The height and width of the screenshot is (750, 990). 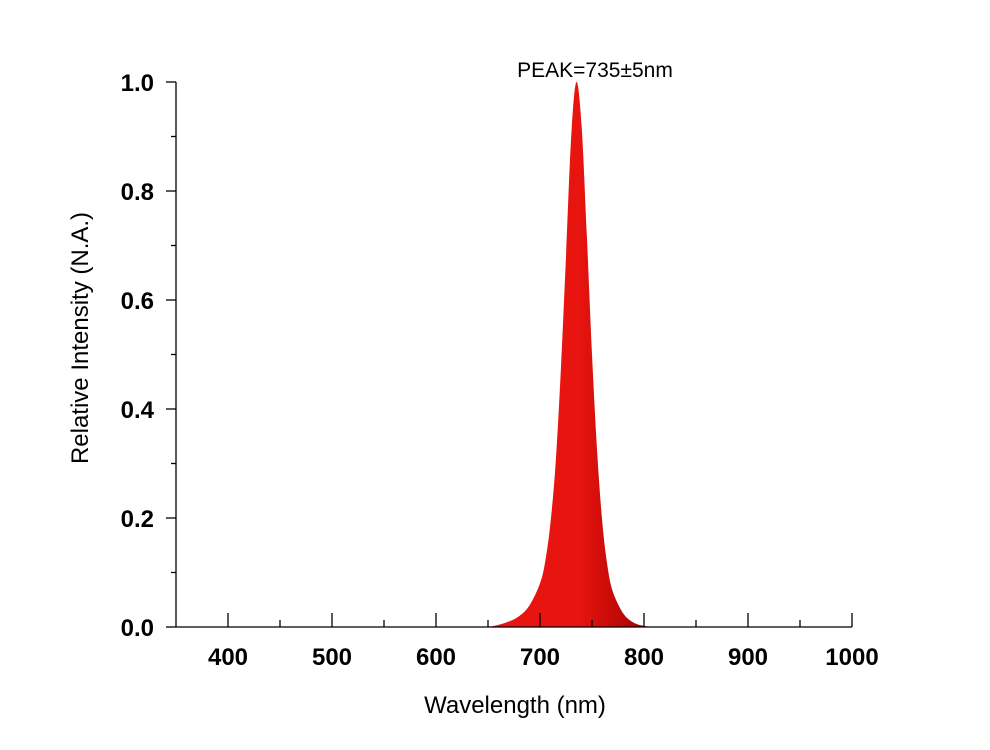 I want to click on x-tick-label: 600, so click(x=436, y=657).